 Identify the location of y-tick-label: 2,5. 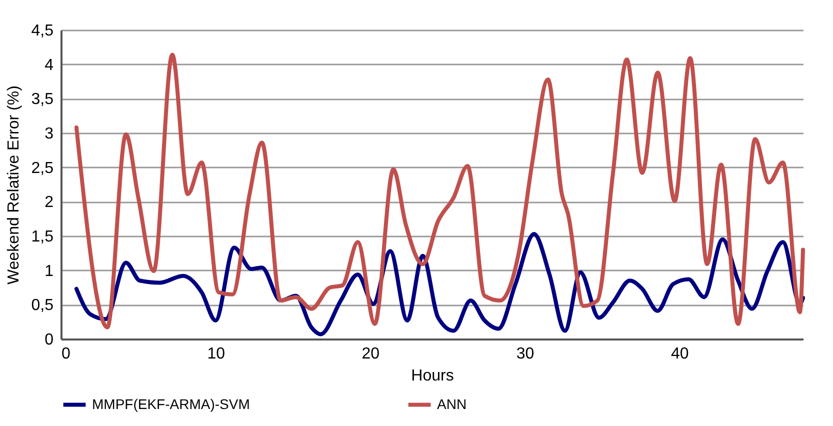
(42, 168).